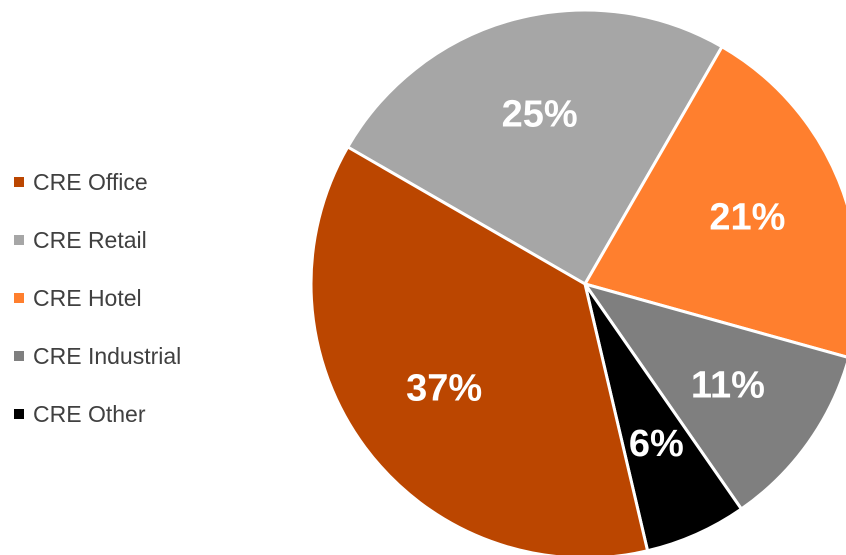 This screenshot has height=555, width=846. Describe the element at coordinates (728, 386) in the screenshot. I see `slice-label-cre-industrial: 11%` at that location.